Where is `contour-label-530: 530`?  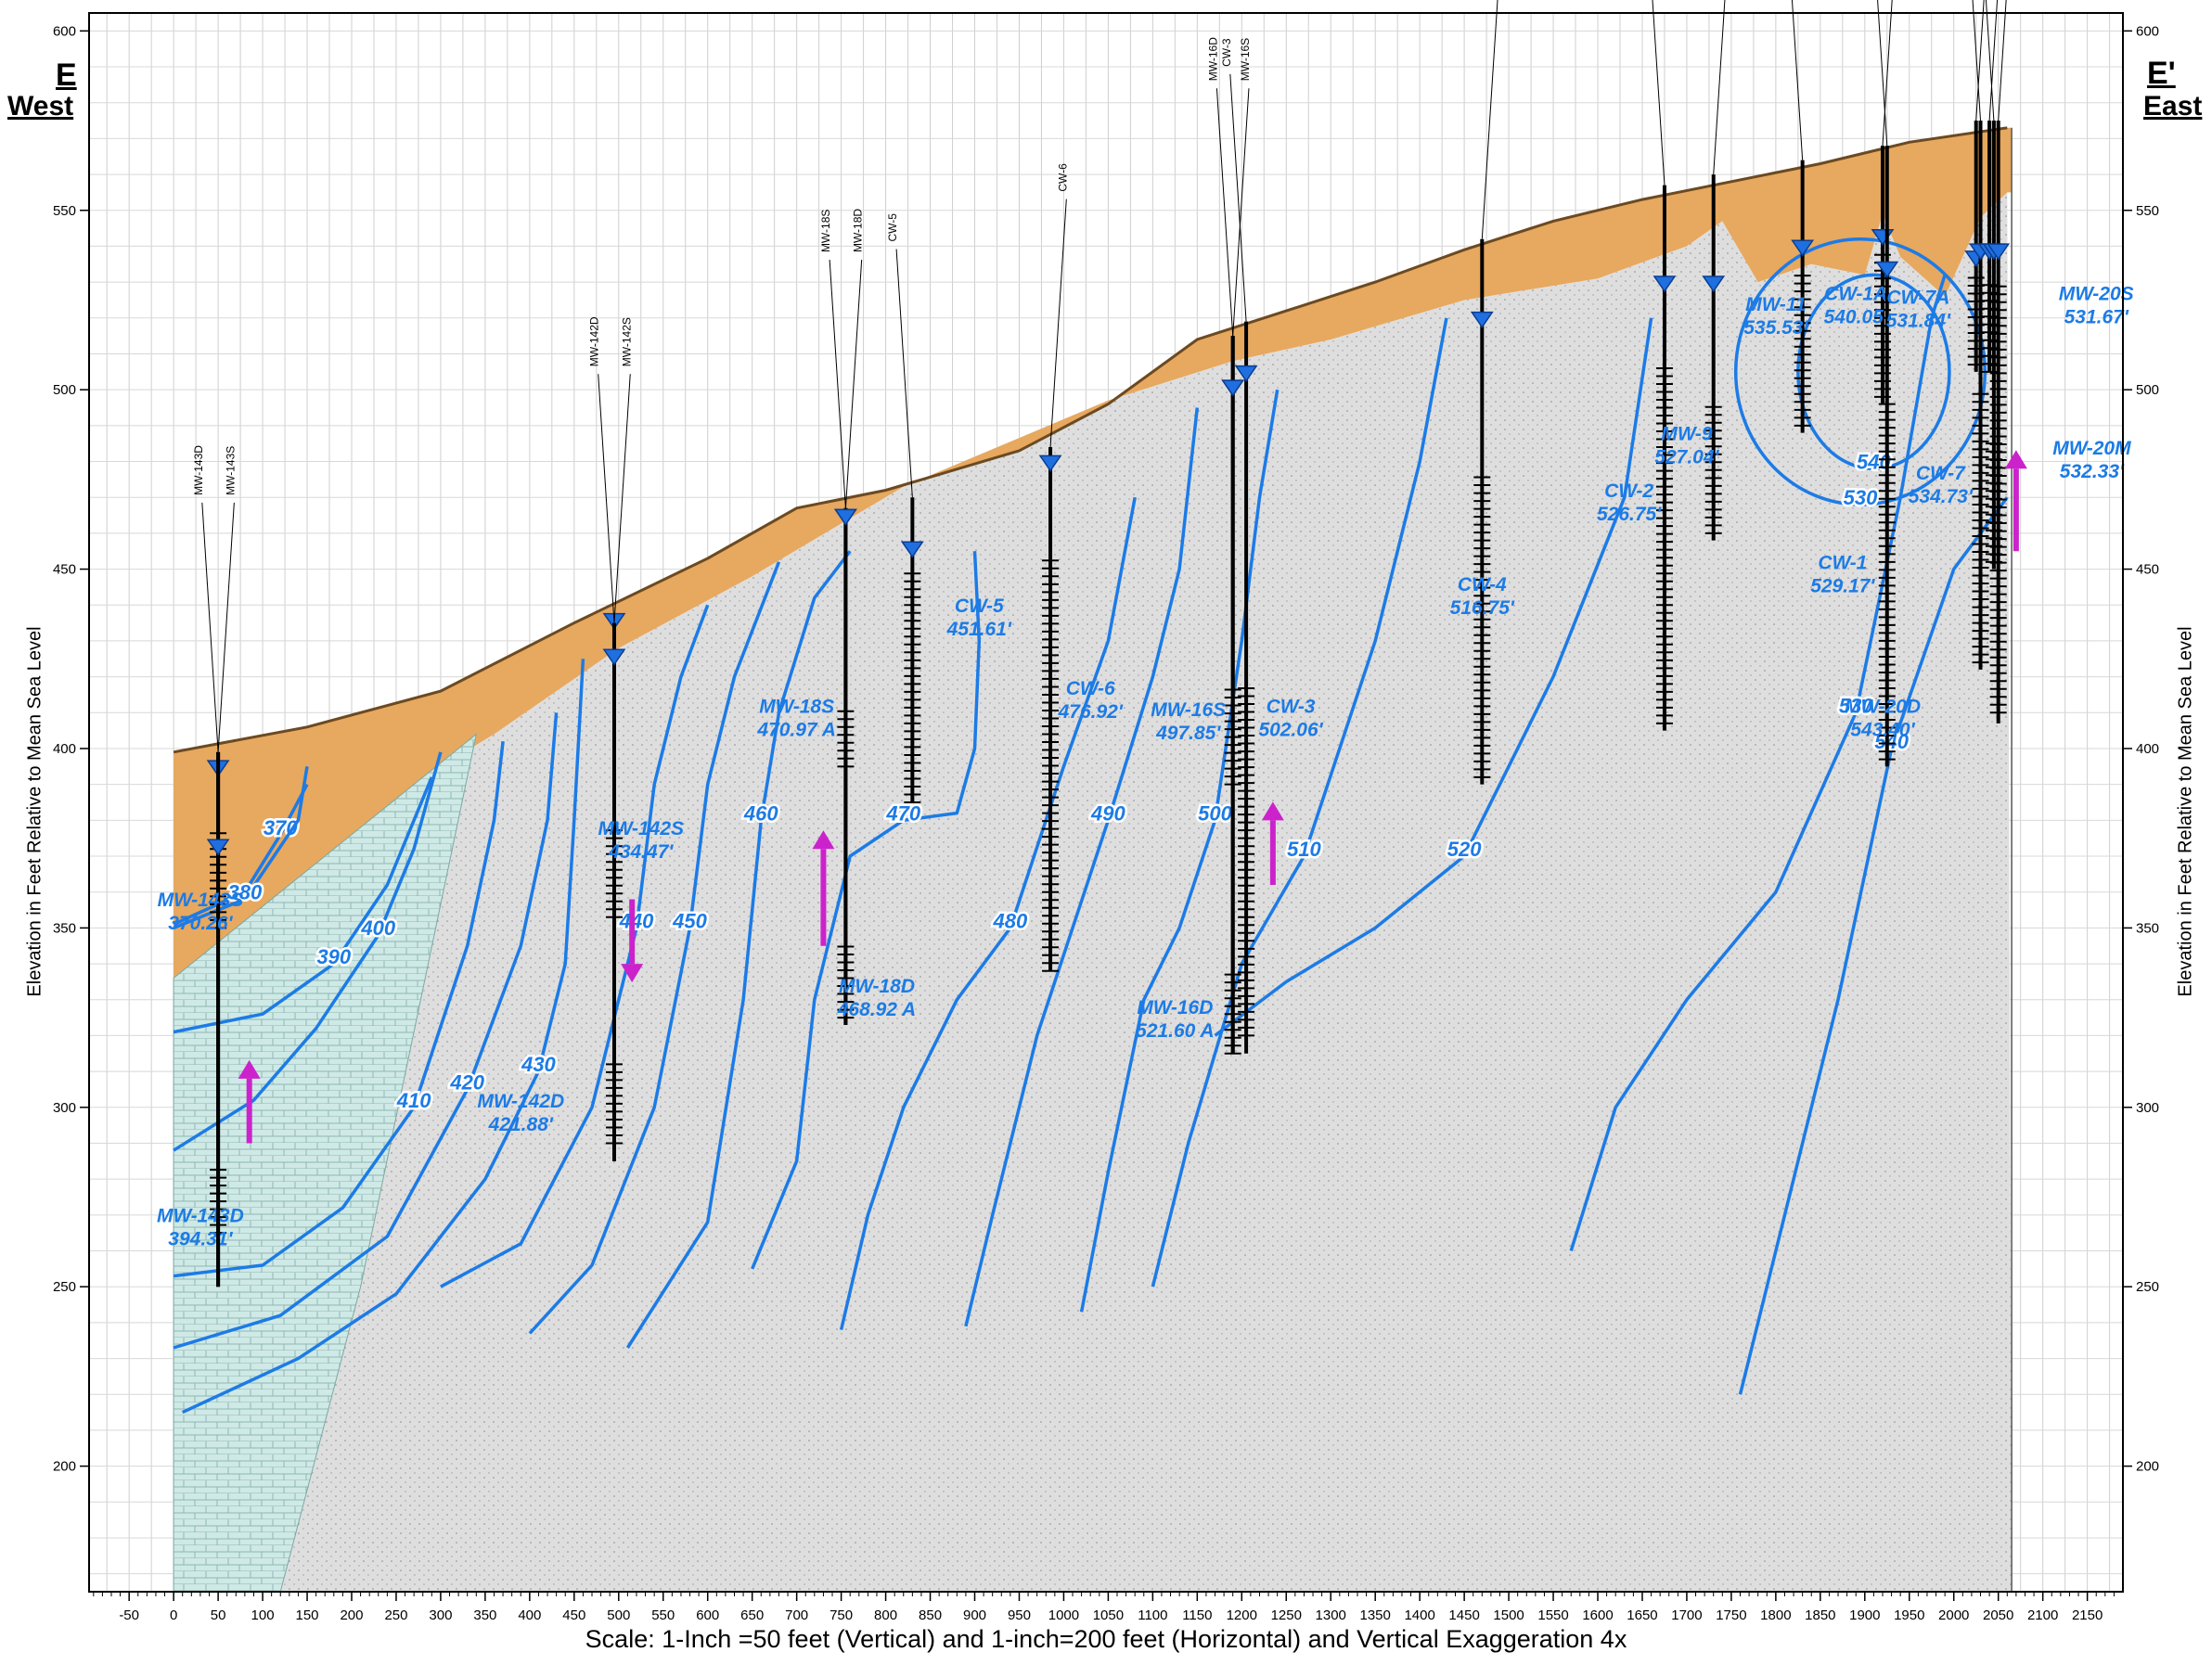
contour-label-530: 530 is located at coordinates (1856, 705).